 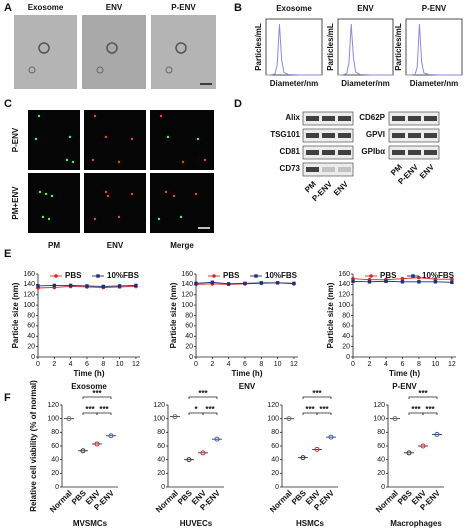 I want to click on plot-frame, so click(x=434, y=47).